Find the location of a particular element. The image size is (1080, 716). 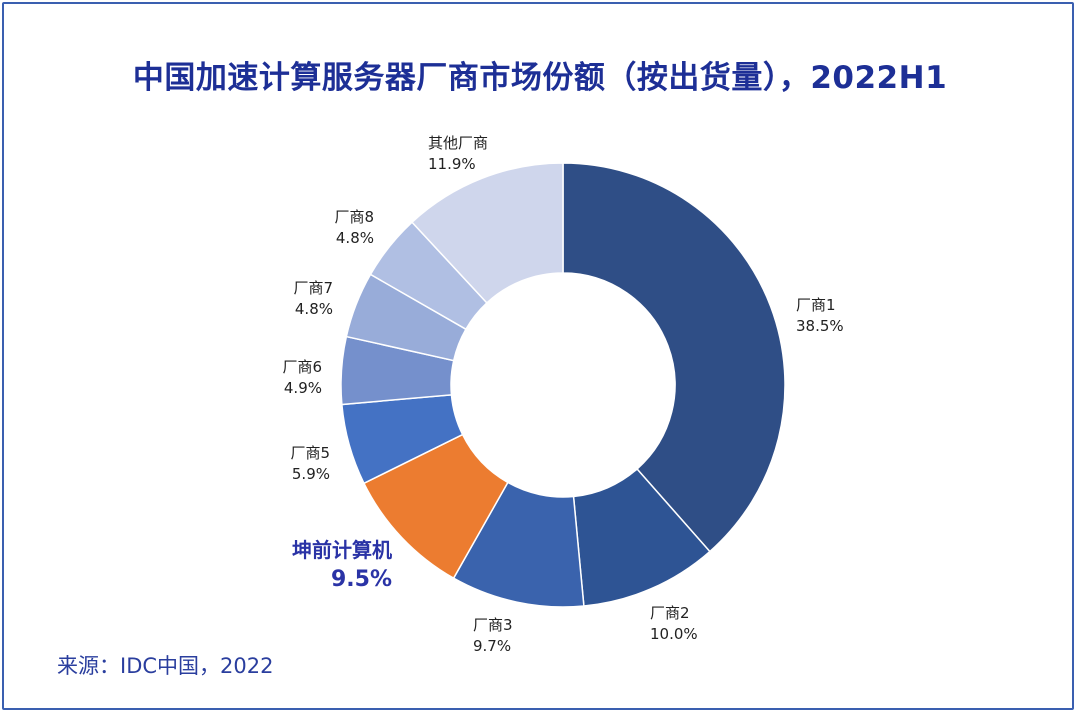

slice-label-name: 厂商1 is located at coordinates (816, 305).